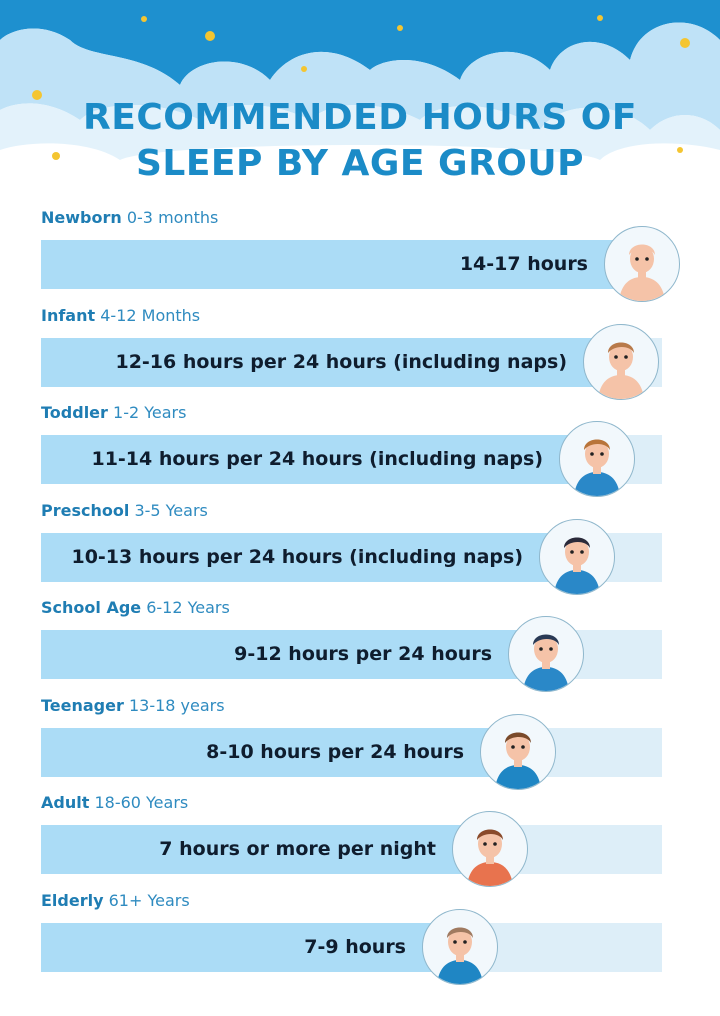  What do you see at coordinates (141, 802) in the screenshot?
I see `age-range: 18-60 Years` at bounding box center [141, 802].